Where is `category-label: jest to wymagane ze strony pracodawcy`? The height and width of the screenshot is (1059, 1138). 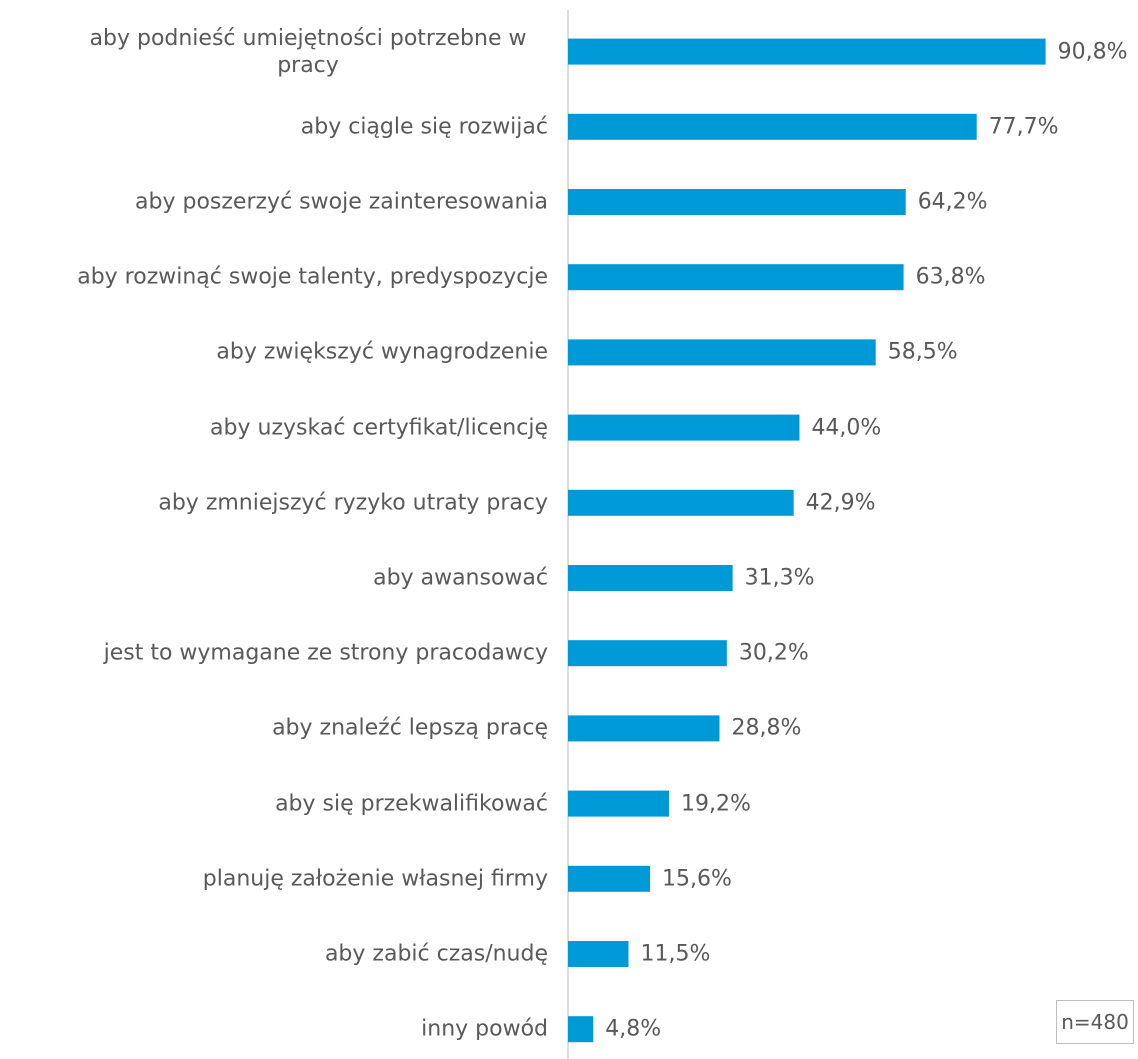 category-label: jest to wymagane ze strony pracodawcy is located at coordinates (308, 653).